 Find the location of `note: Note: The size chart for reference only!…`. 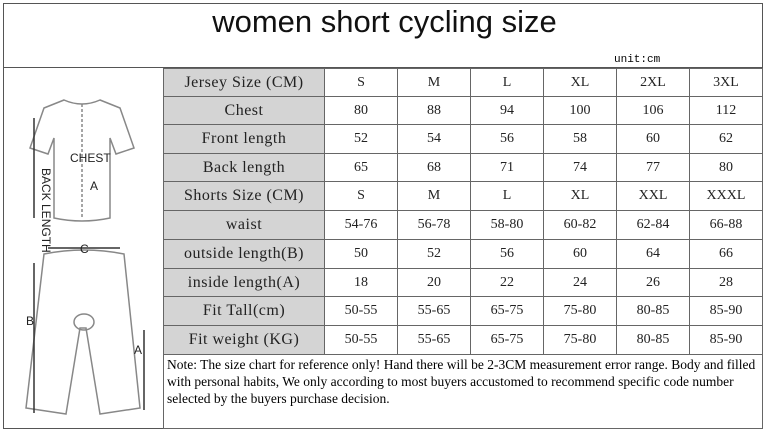

note: Note: The size chart for reference only!… is located at coordinates (463, 391).